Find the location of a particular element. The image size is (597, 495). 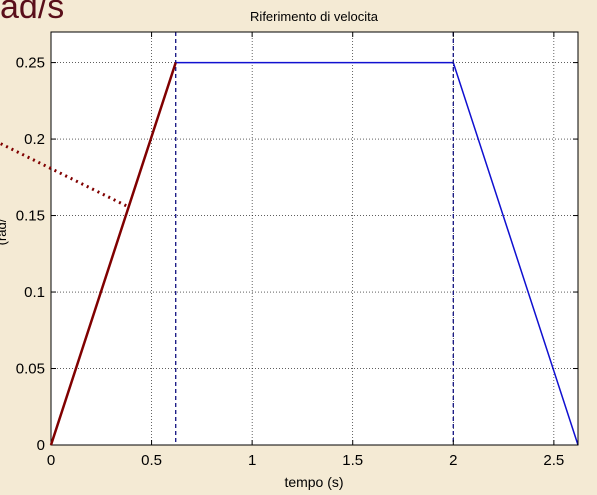

x-tick-label: 1.5 is located at coordinates (352, 460).